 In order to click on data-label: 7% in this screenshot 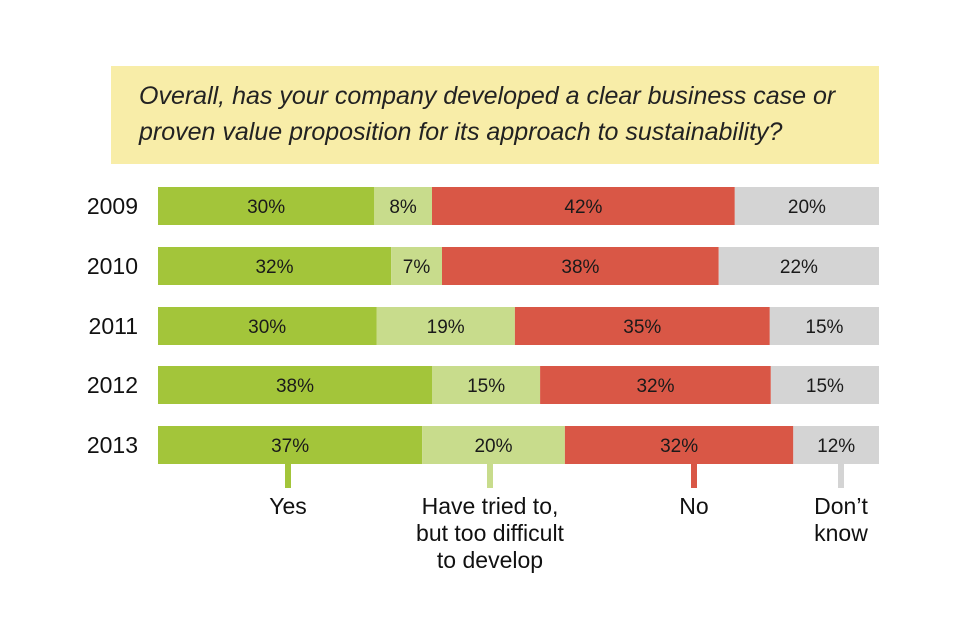, I will do `click(417, 267)`.